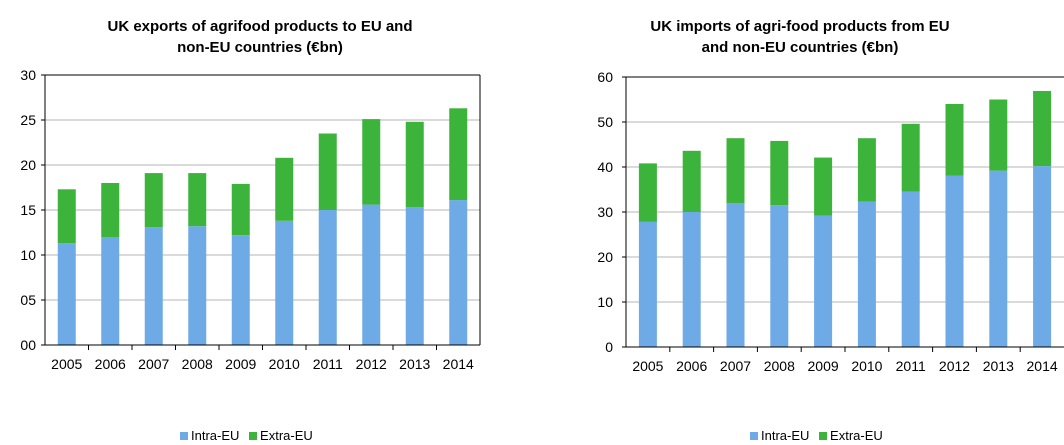  I want to click on y-tick-label: 40, so click(605, 167).